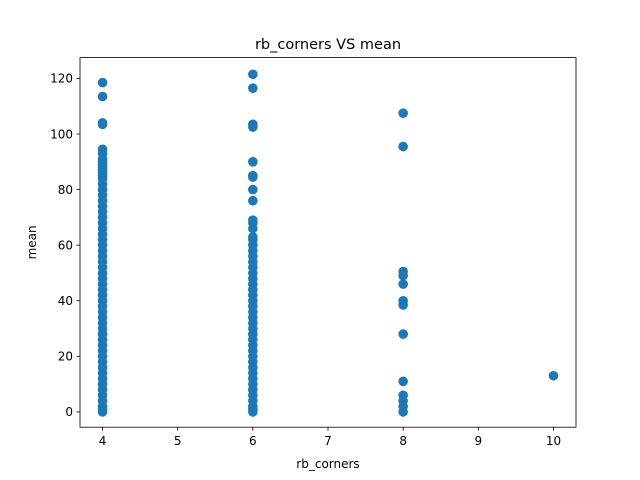 This screenshot has height=480, width=640. What do you see at coordinates (328, 441) in the screenshot?
I see `x-tick-label: 7` at bounding box center [328, 441].